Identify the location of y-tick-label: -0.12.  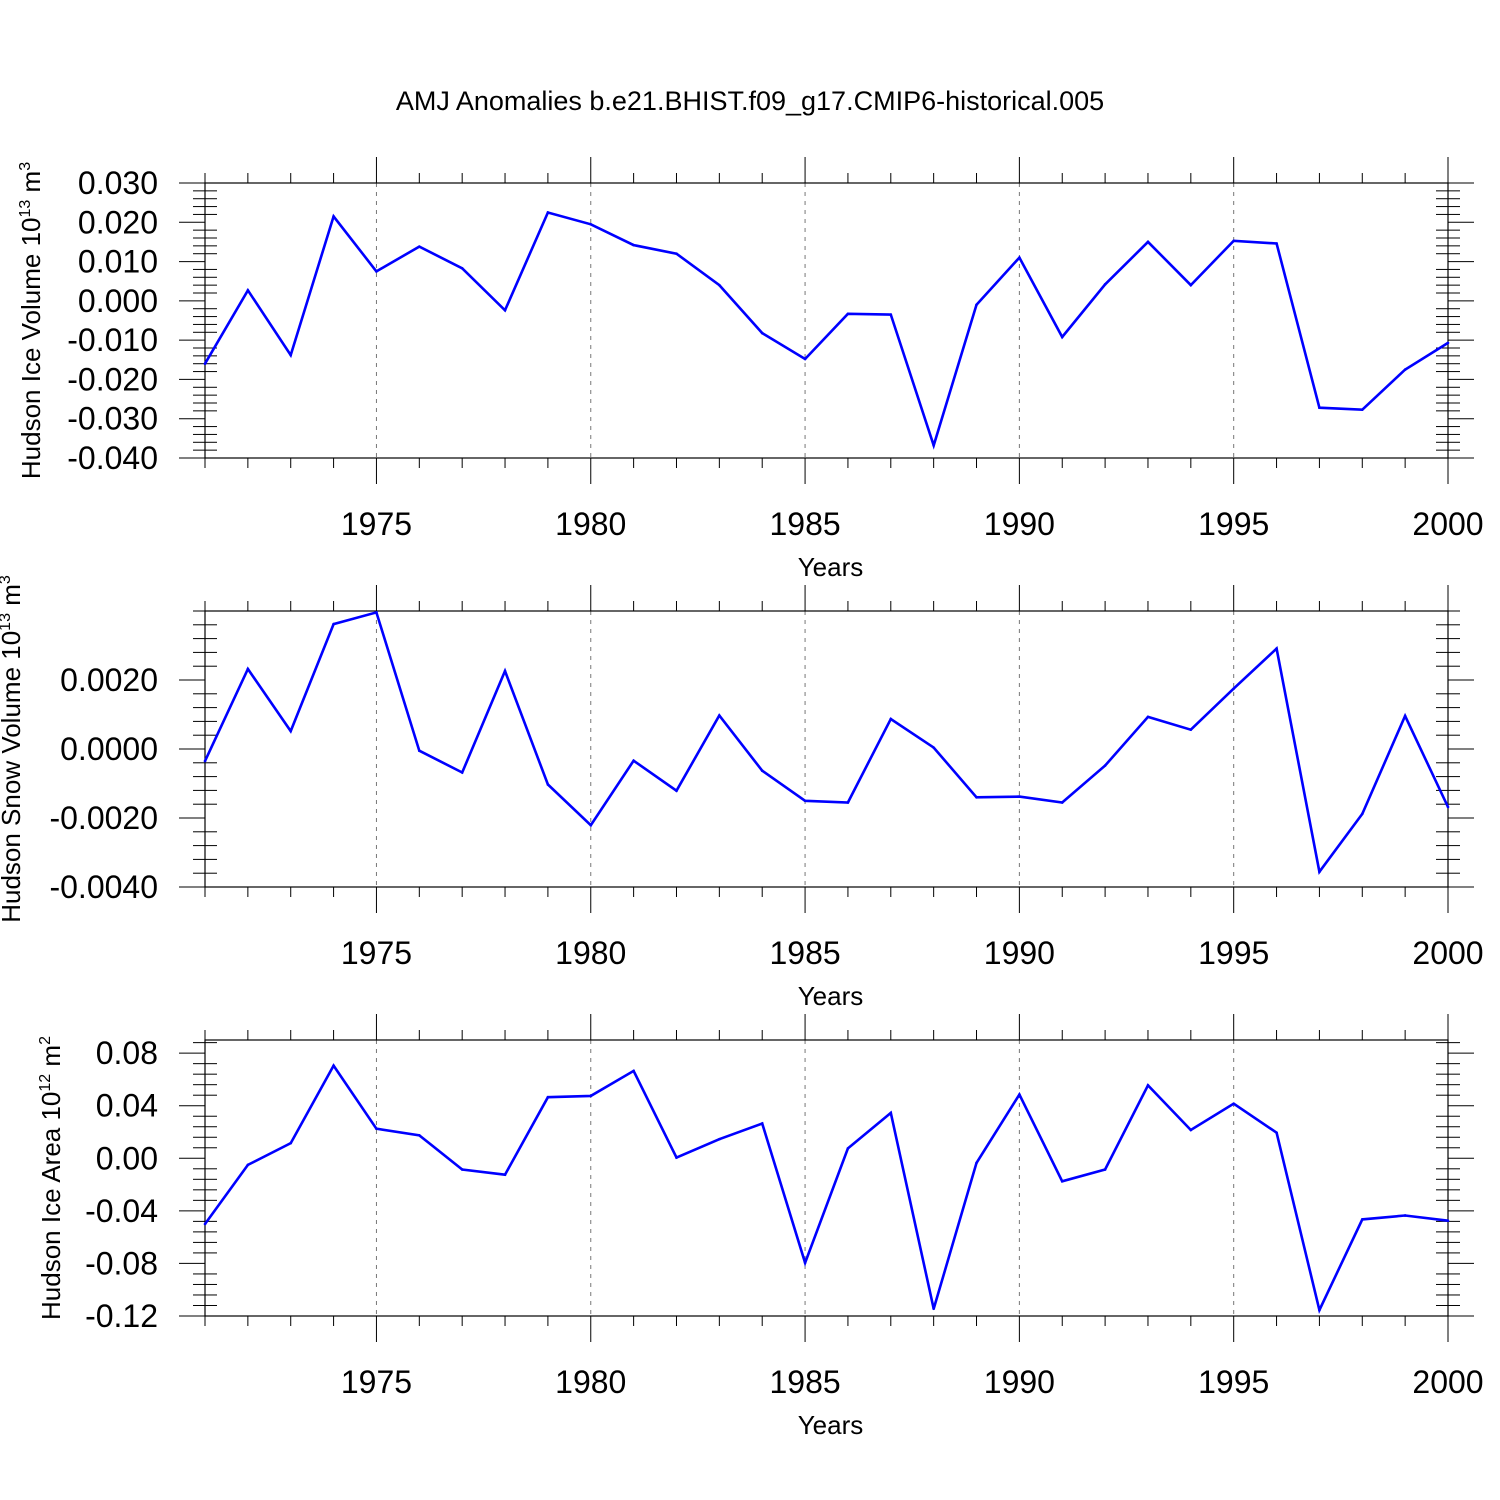
(121, 1316).